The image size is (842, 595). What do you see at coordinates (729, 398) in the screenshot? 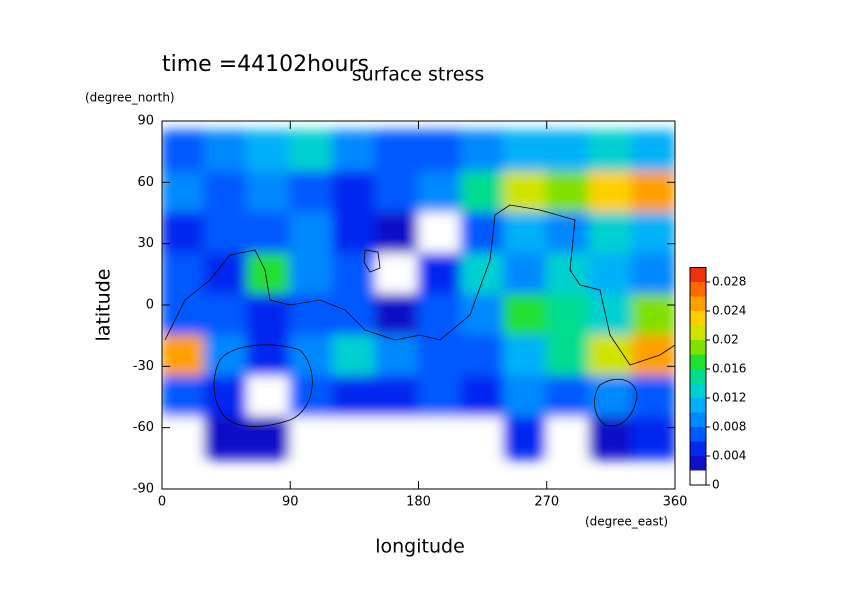
I see `colorbar-tick-label: 0.012` at bounding box center [729, 398].